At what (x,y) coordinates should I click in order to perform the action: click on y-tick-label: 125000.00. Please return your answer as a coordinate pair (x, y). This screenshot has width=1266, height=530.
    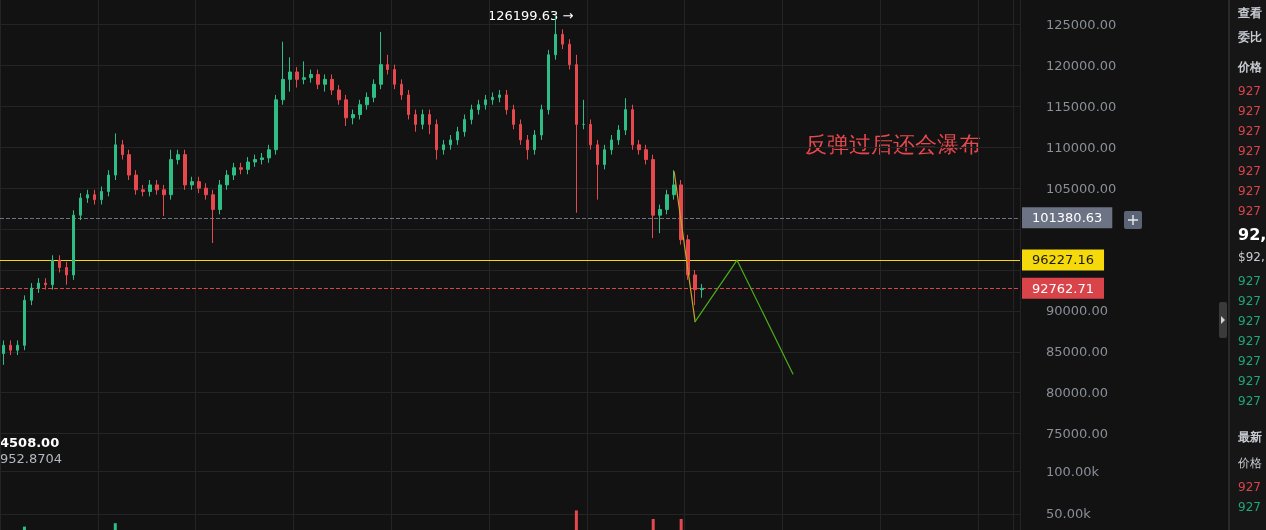
    Looking at the image, I should click on (1081, 25).